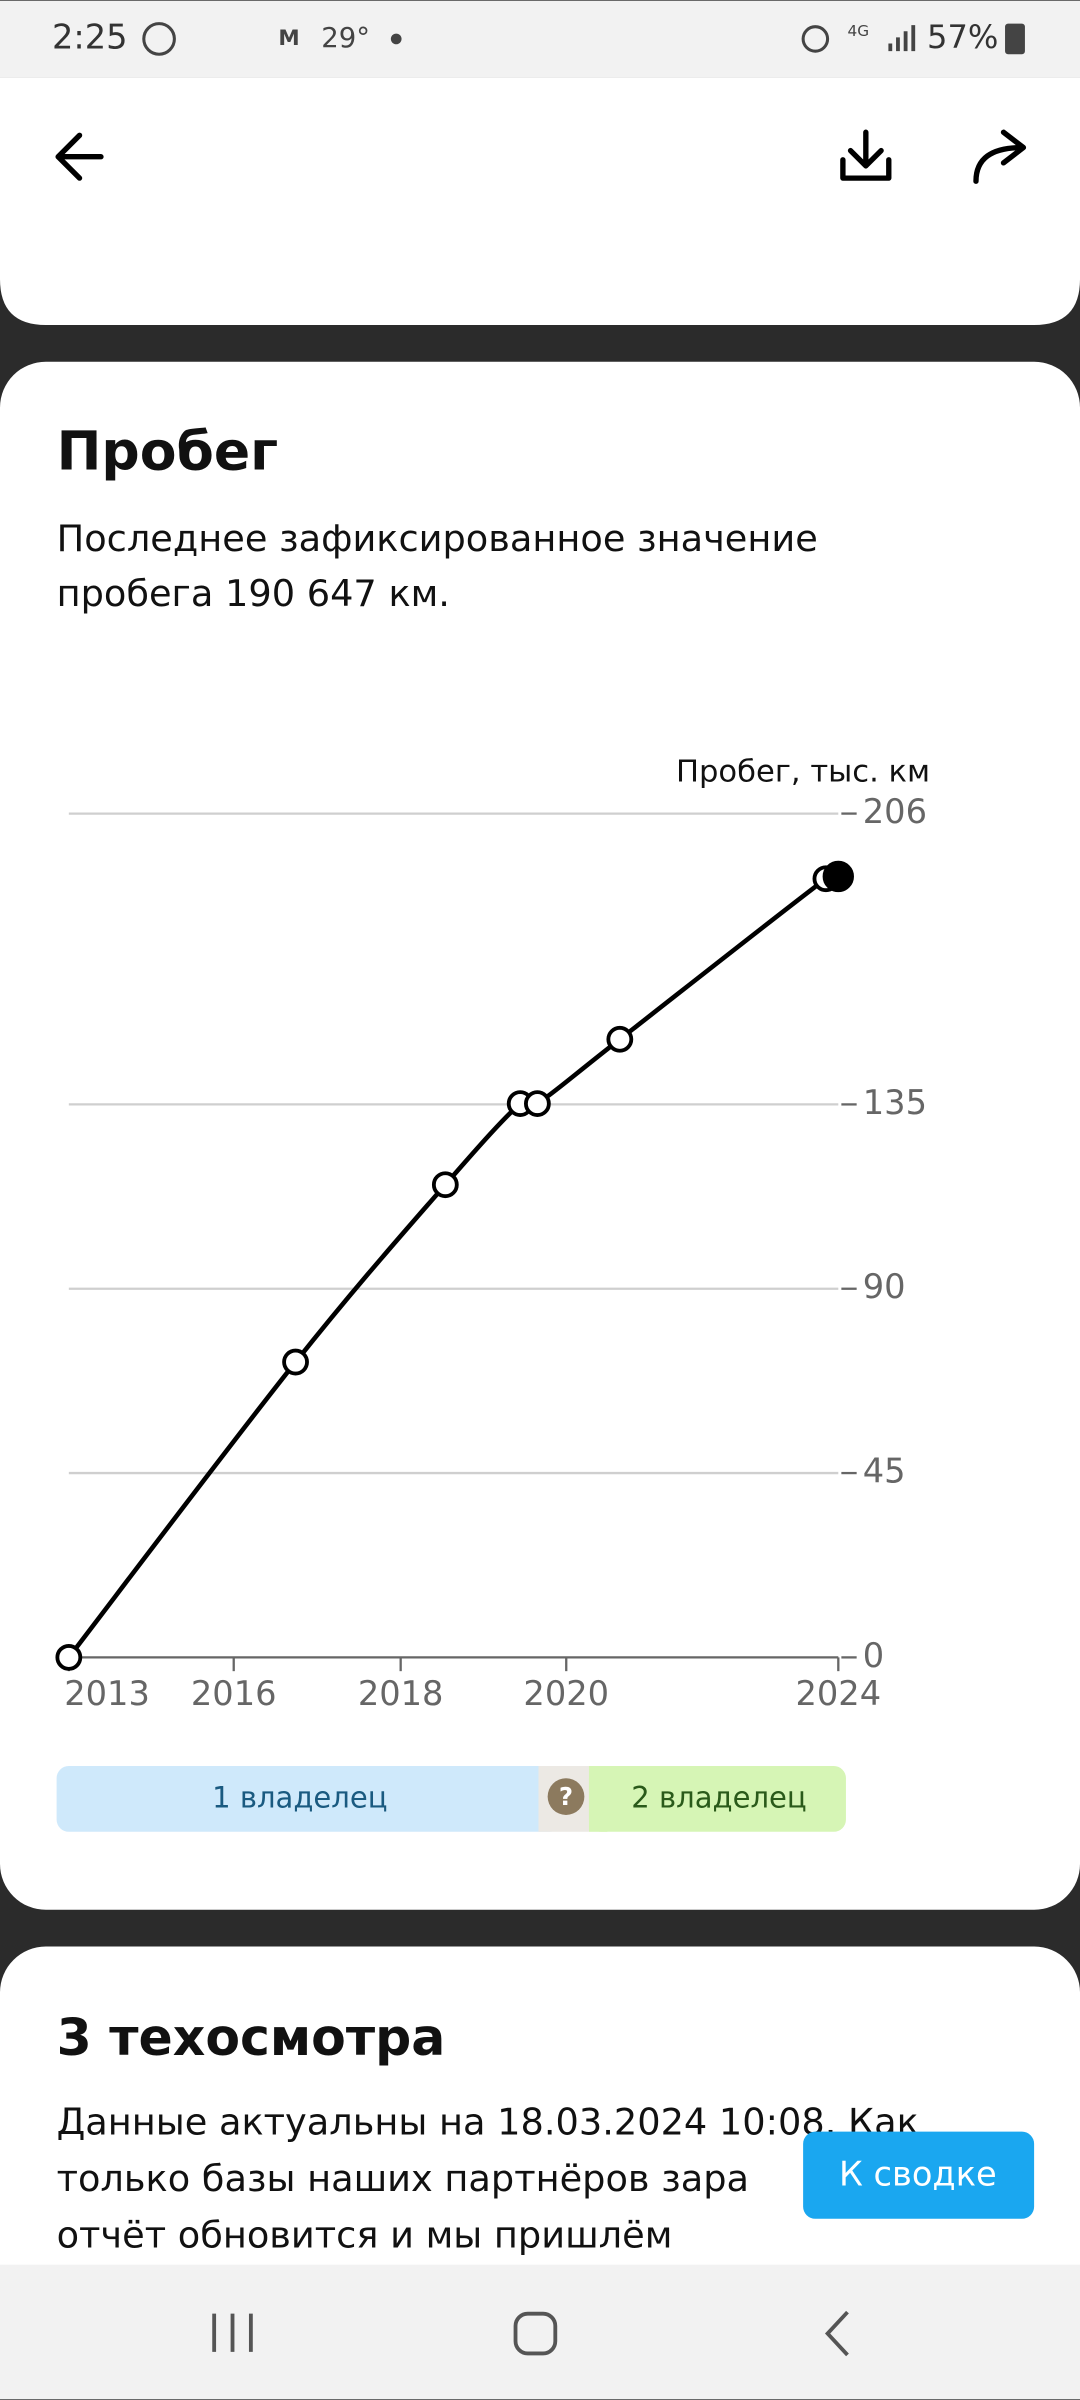  What do you see at coordinates (895, 1102) in the screenshot?
I see `y-tick-label: 135` at bounding box center [895, 1102].